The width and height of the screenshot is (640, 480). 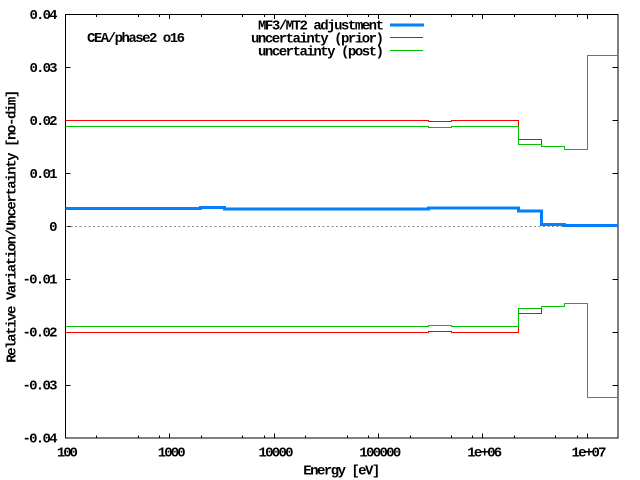 What do you see at coordinates (589, 454) in the screenshot?
I see `svg-text: 1e+07` at bounding box center [589, 454].